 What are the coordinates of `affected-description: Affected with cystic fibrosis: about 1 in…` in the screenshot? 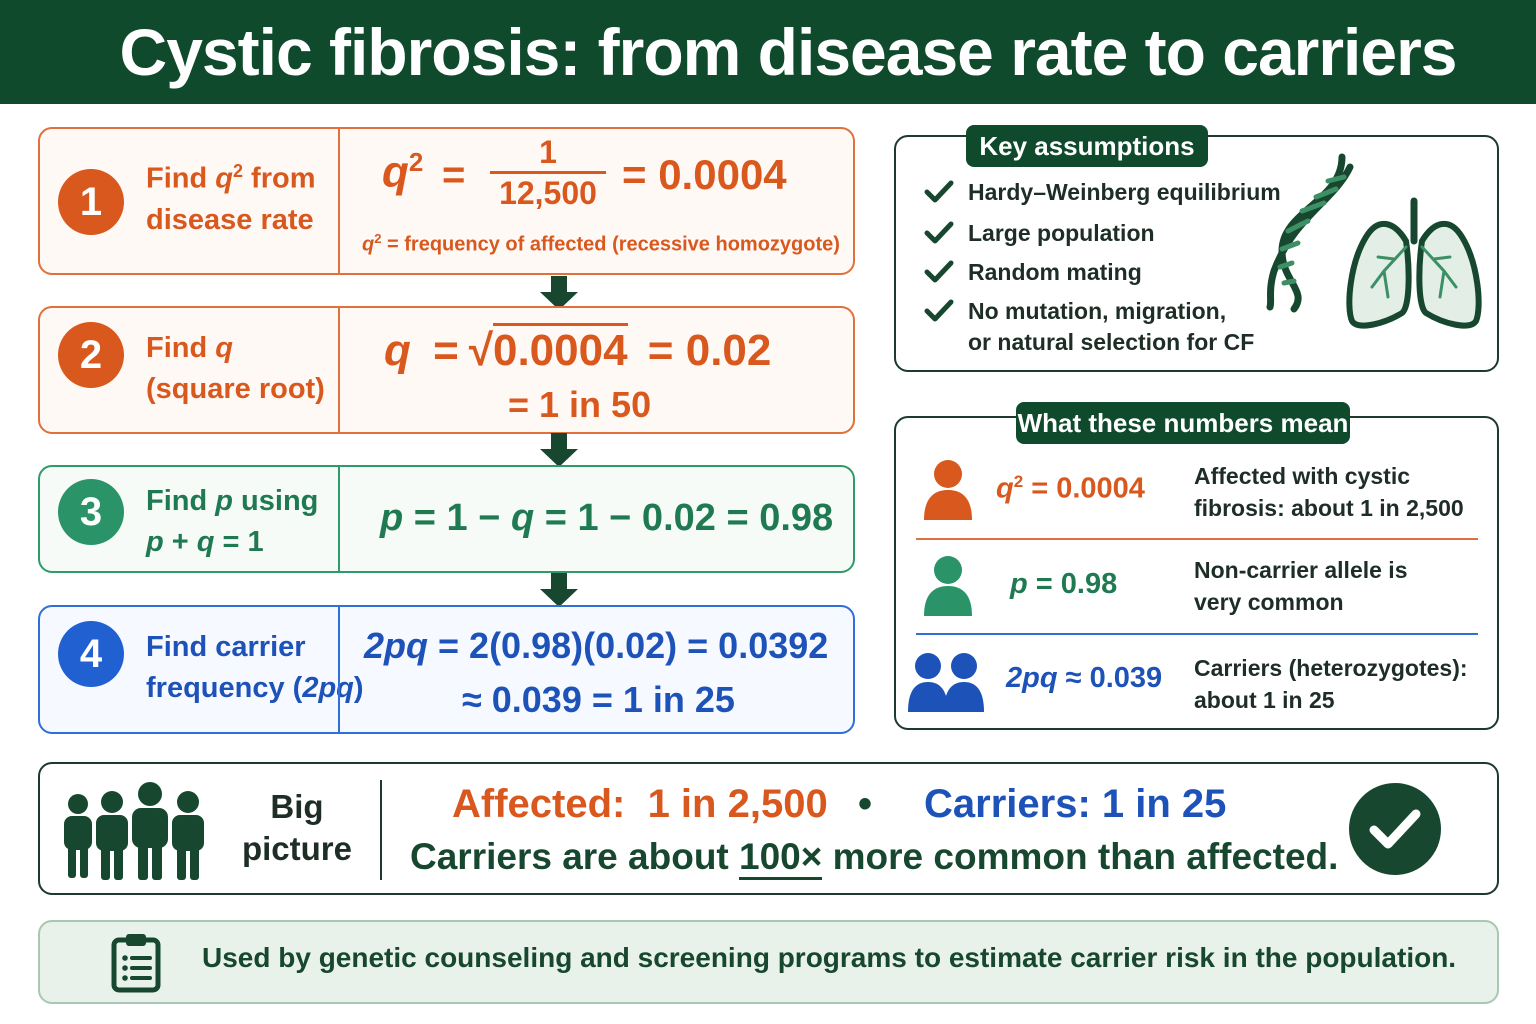 It's located at (1329, 492).